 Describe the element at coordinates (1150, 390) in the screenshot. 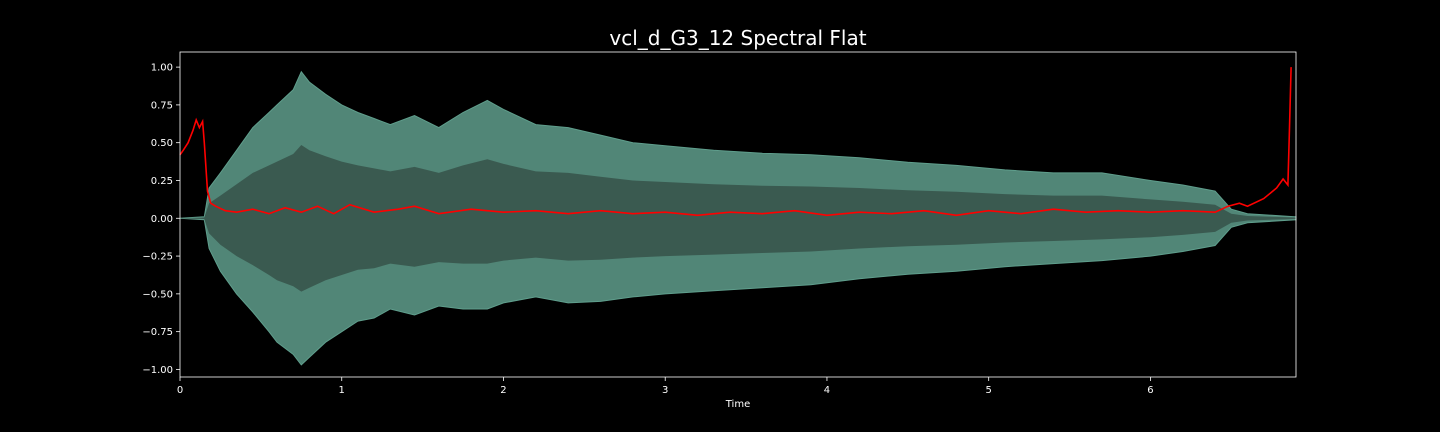

I see `x-tick-label: 6` at that location.